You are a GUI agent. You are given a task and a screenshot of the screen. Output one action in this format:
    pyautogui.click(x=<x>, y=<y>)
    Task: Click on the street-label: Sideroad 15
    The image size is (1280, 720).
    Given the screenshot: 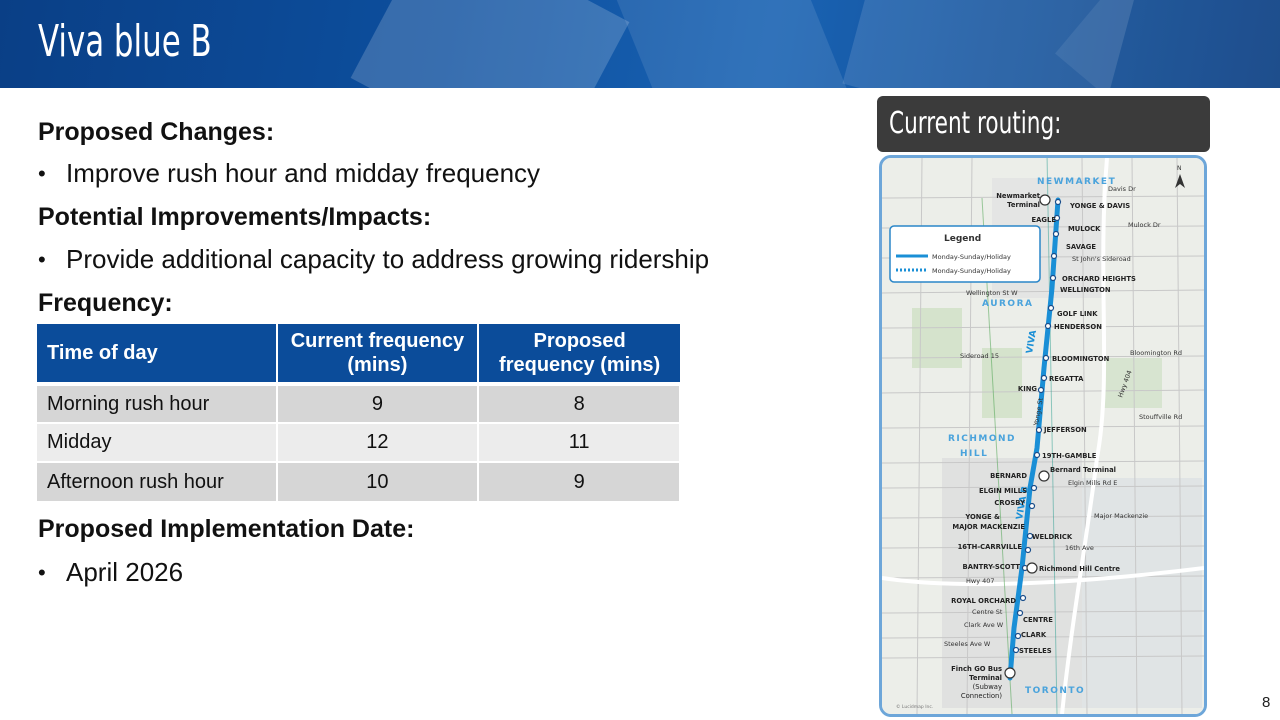 What is the action you would take?
    pyautogui.click(x=979, y=356)
    